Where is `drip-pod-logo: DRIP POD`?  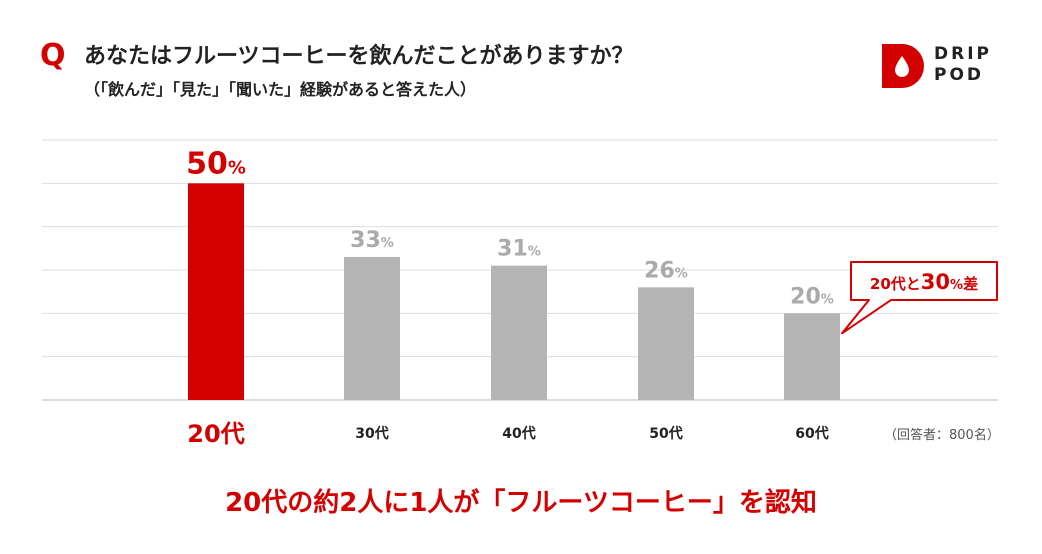
drip-pod-logo: DRIP POD is located at coordinates (947, 66).